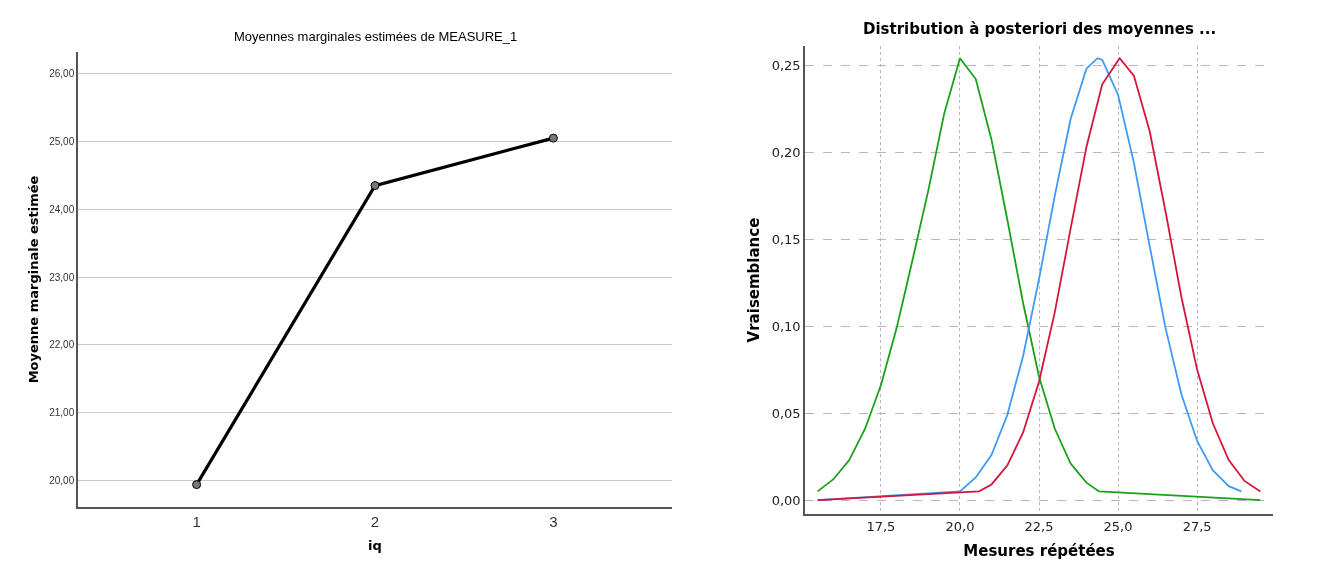  I want to click on x-tick-label: 17,5, so click(881, 527).